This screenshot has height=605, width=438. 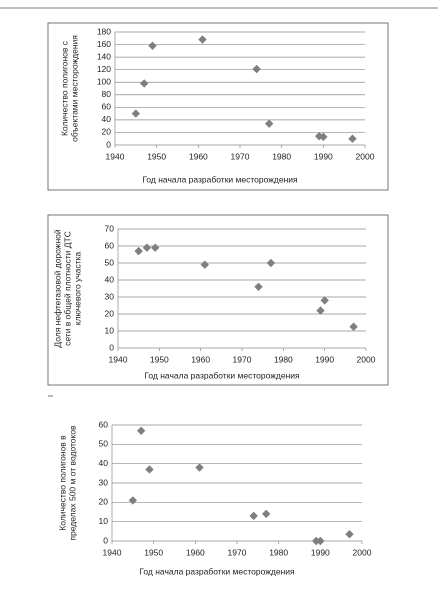 I want to click on y-tick-label: 180, so click(x=104, y=31).